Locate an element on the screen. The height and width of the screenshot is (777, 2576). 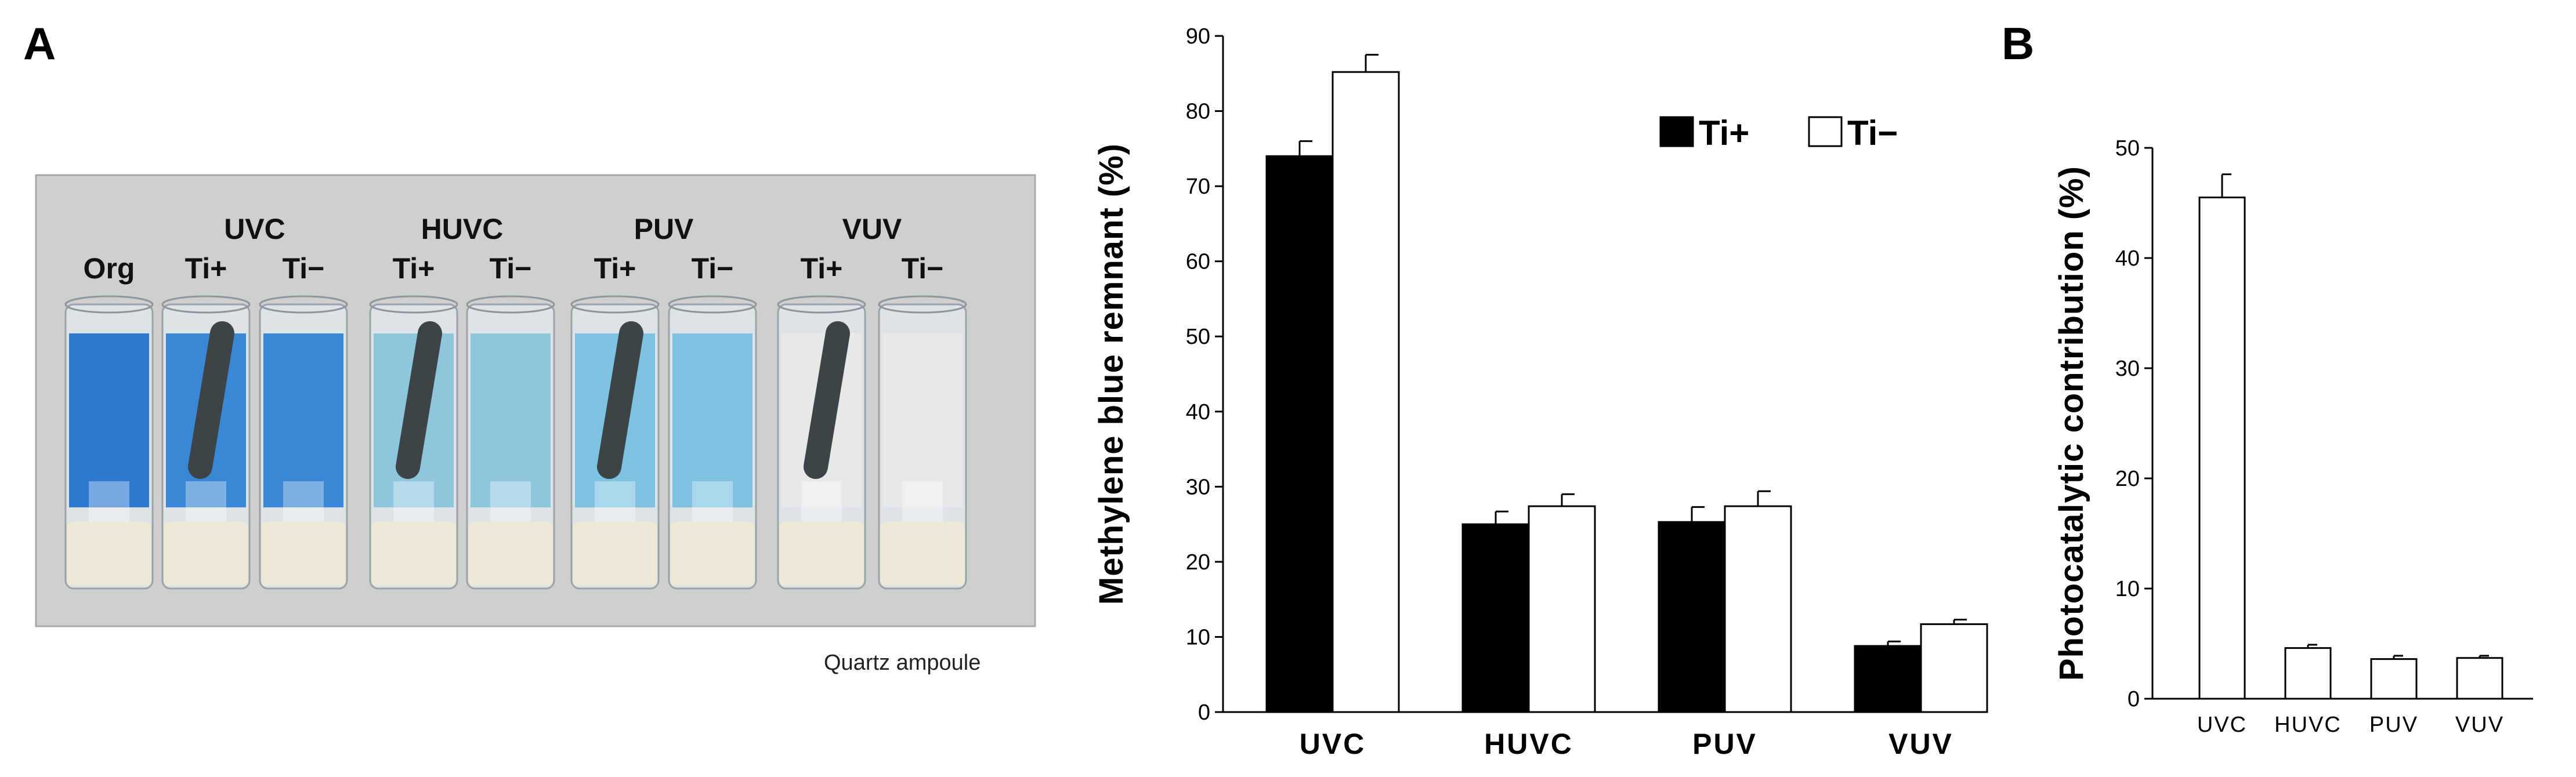
group-label: UVC is located at coordinates (254, 229).